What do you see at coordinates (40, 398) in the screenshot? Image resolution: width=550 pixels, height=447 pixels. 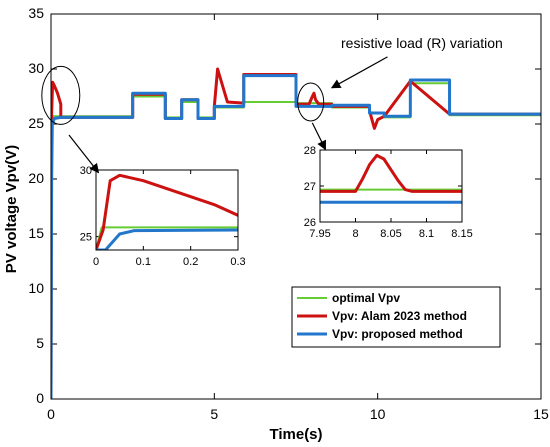 I see `main-y-tick-label: 0` at bounding box center [40, 398].